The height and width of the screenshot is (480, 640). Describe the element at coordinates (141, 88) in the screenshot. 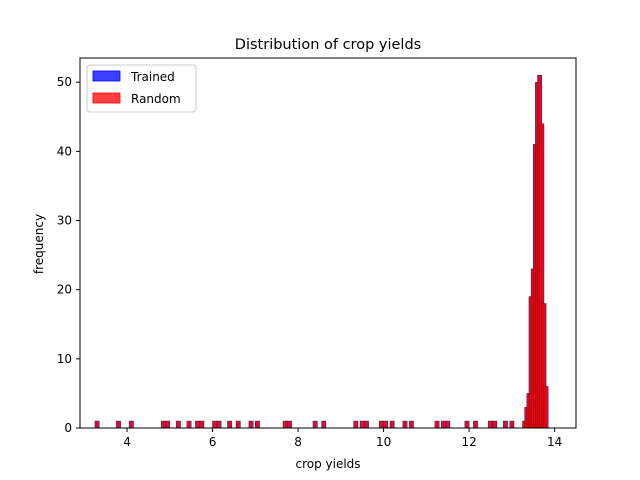

I see `legend: Trained Random` at that location.